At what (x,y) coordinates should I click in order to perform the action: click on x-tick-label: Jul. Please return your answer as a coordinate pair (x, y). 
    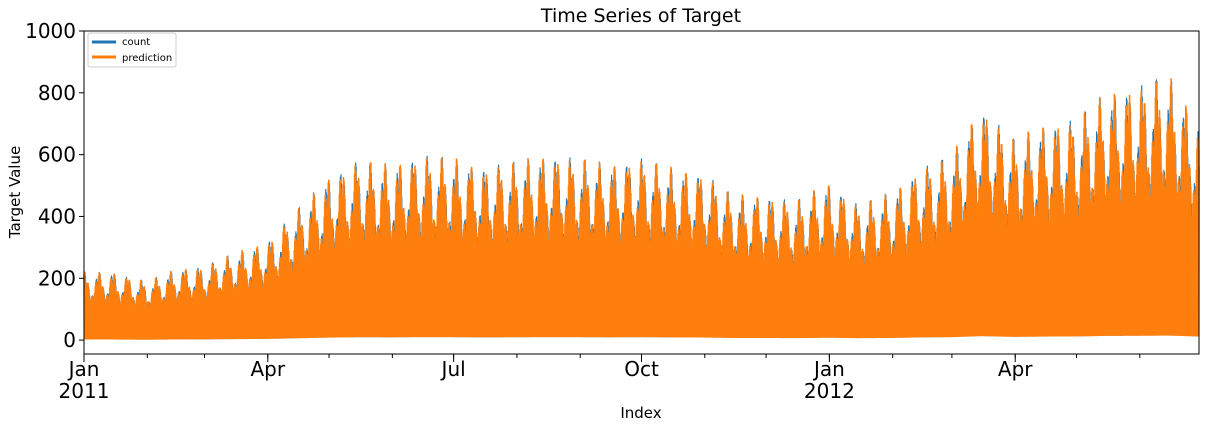
    Looking at the image, I should click on (453, 369).